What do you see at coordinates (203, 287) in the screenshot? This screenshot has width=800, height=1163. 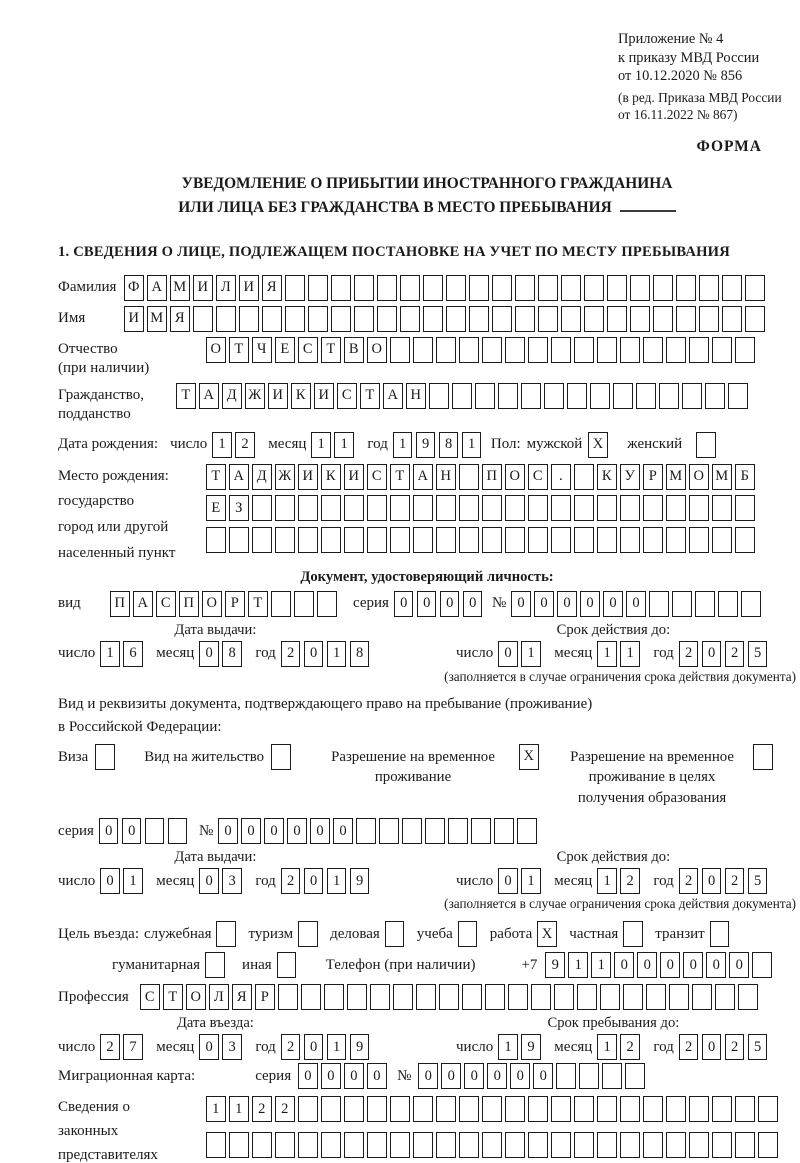 I see `char-cell: И` at bounding box center [203, 287].